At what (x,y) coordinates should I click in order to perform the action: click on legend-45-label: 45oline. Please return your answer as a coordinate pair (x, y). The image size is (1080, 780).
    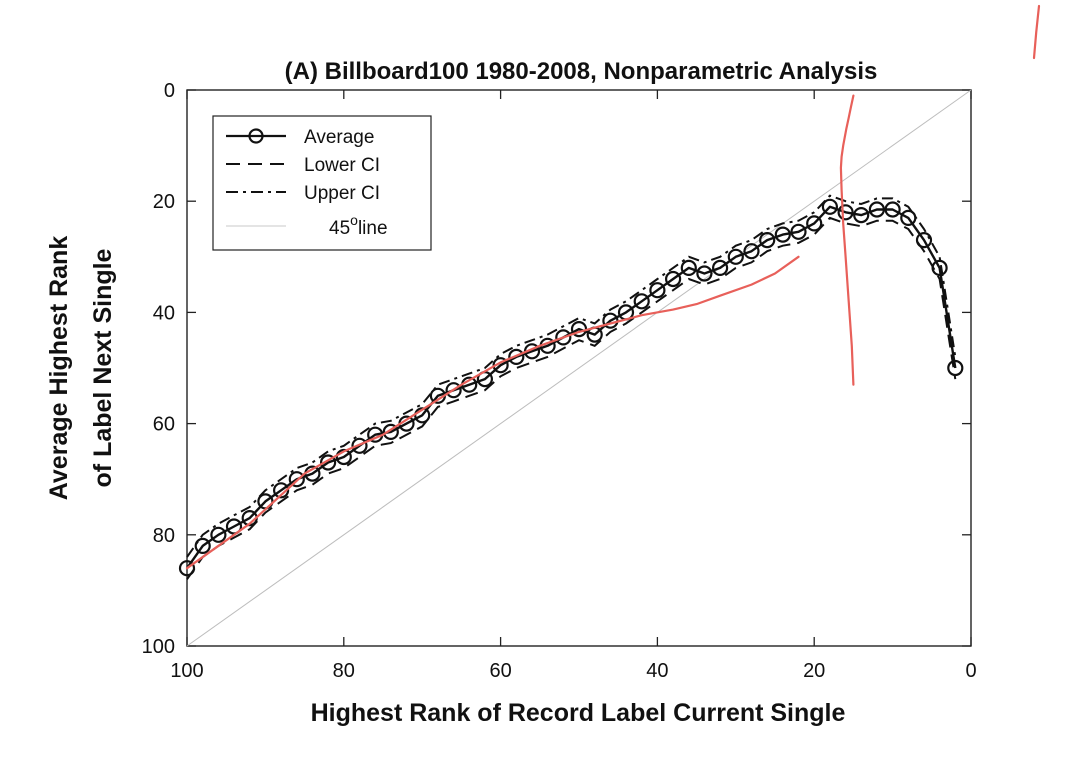
    Looking at the image, I should click on (358, 225).